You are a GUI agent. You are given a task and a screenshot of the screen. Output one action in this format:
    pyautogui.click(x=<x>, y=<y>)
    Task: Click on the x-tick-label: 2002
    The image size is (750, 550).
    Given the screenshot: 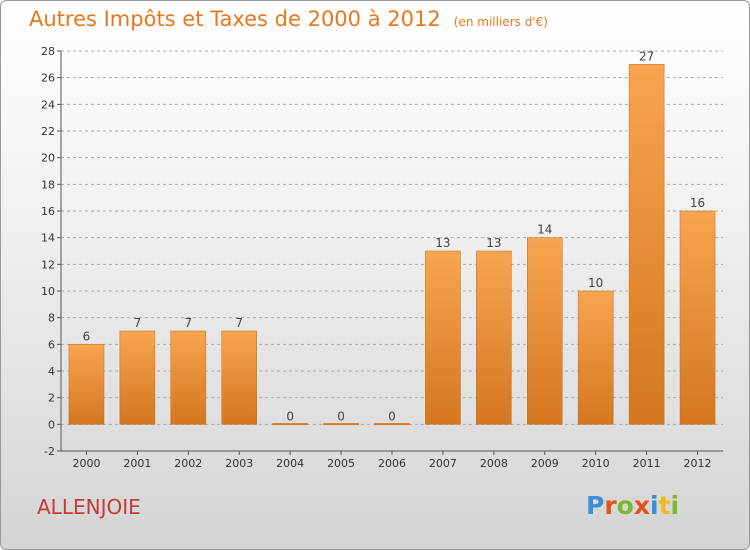 What is the action you would take?
    pyautogui.click(x=188, y=463)
    